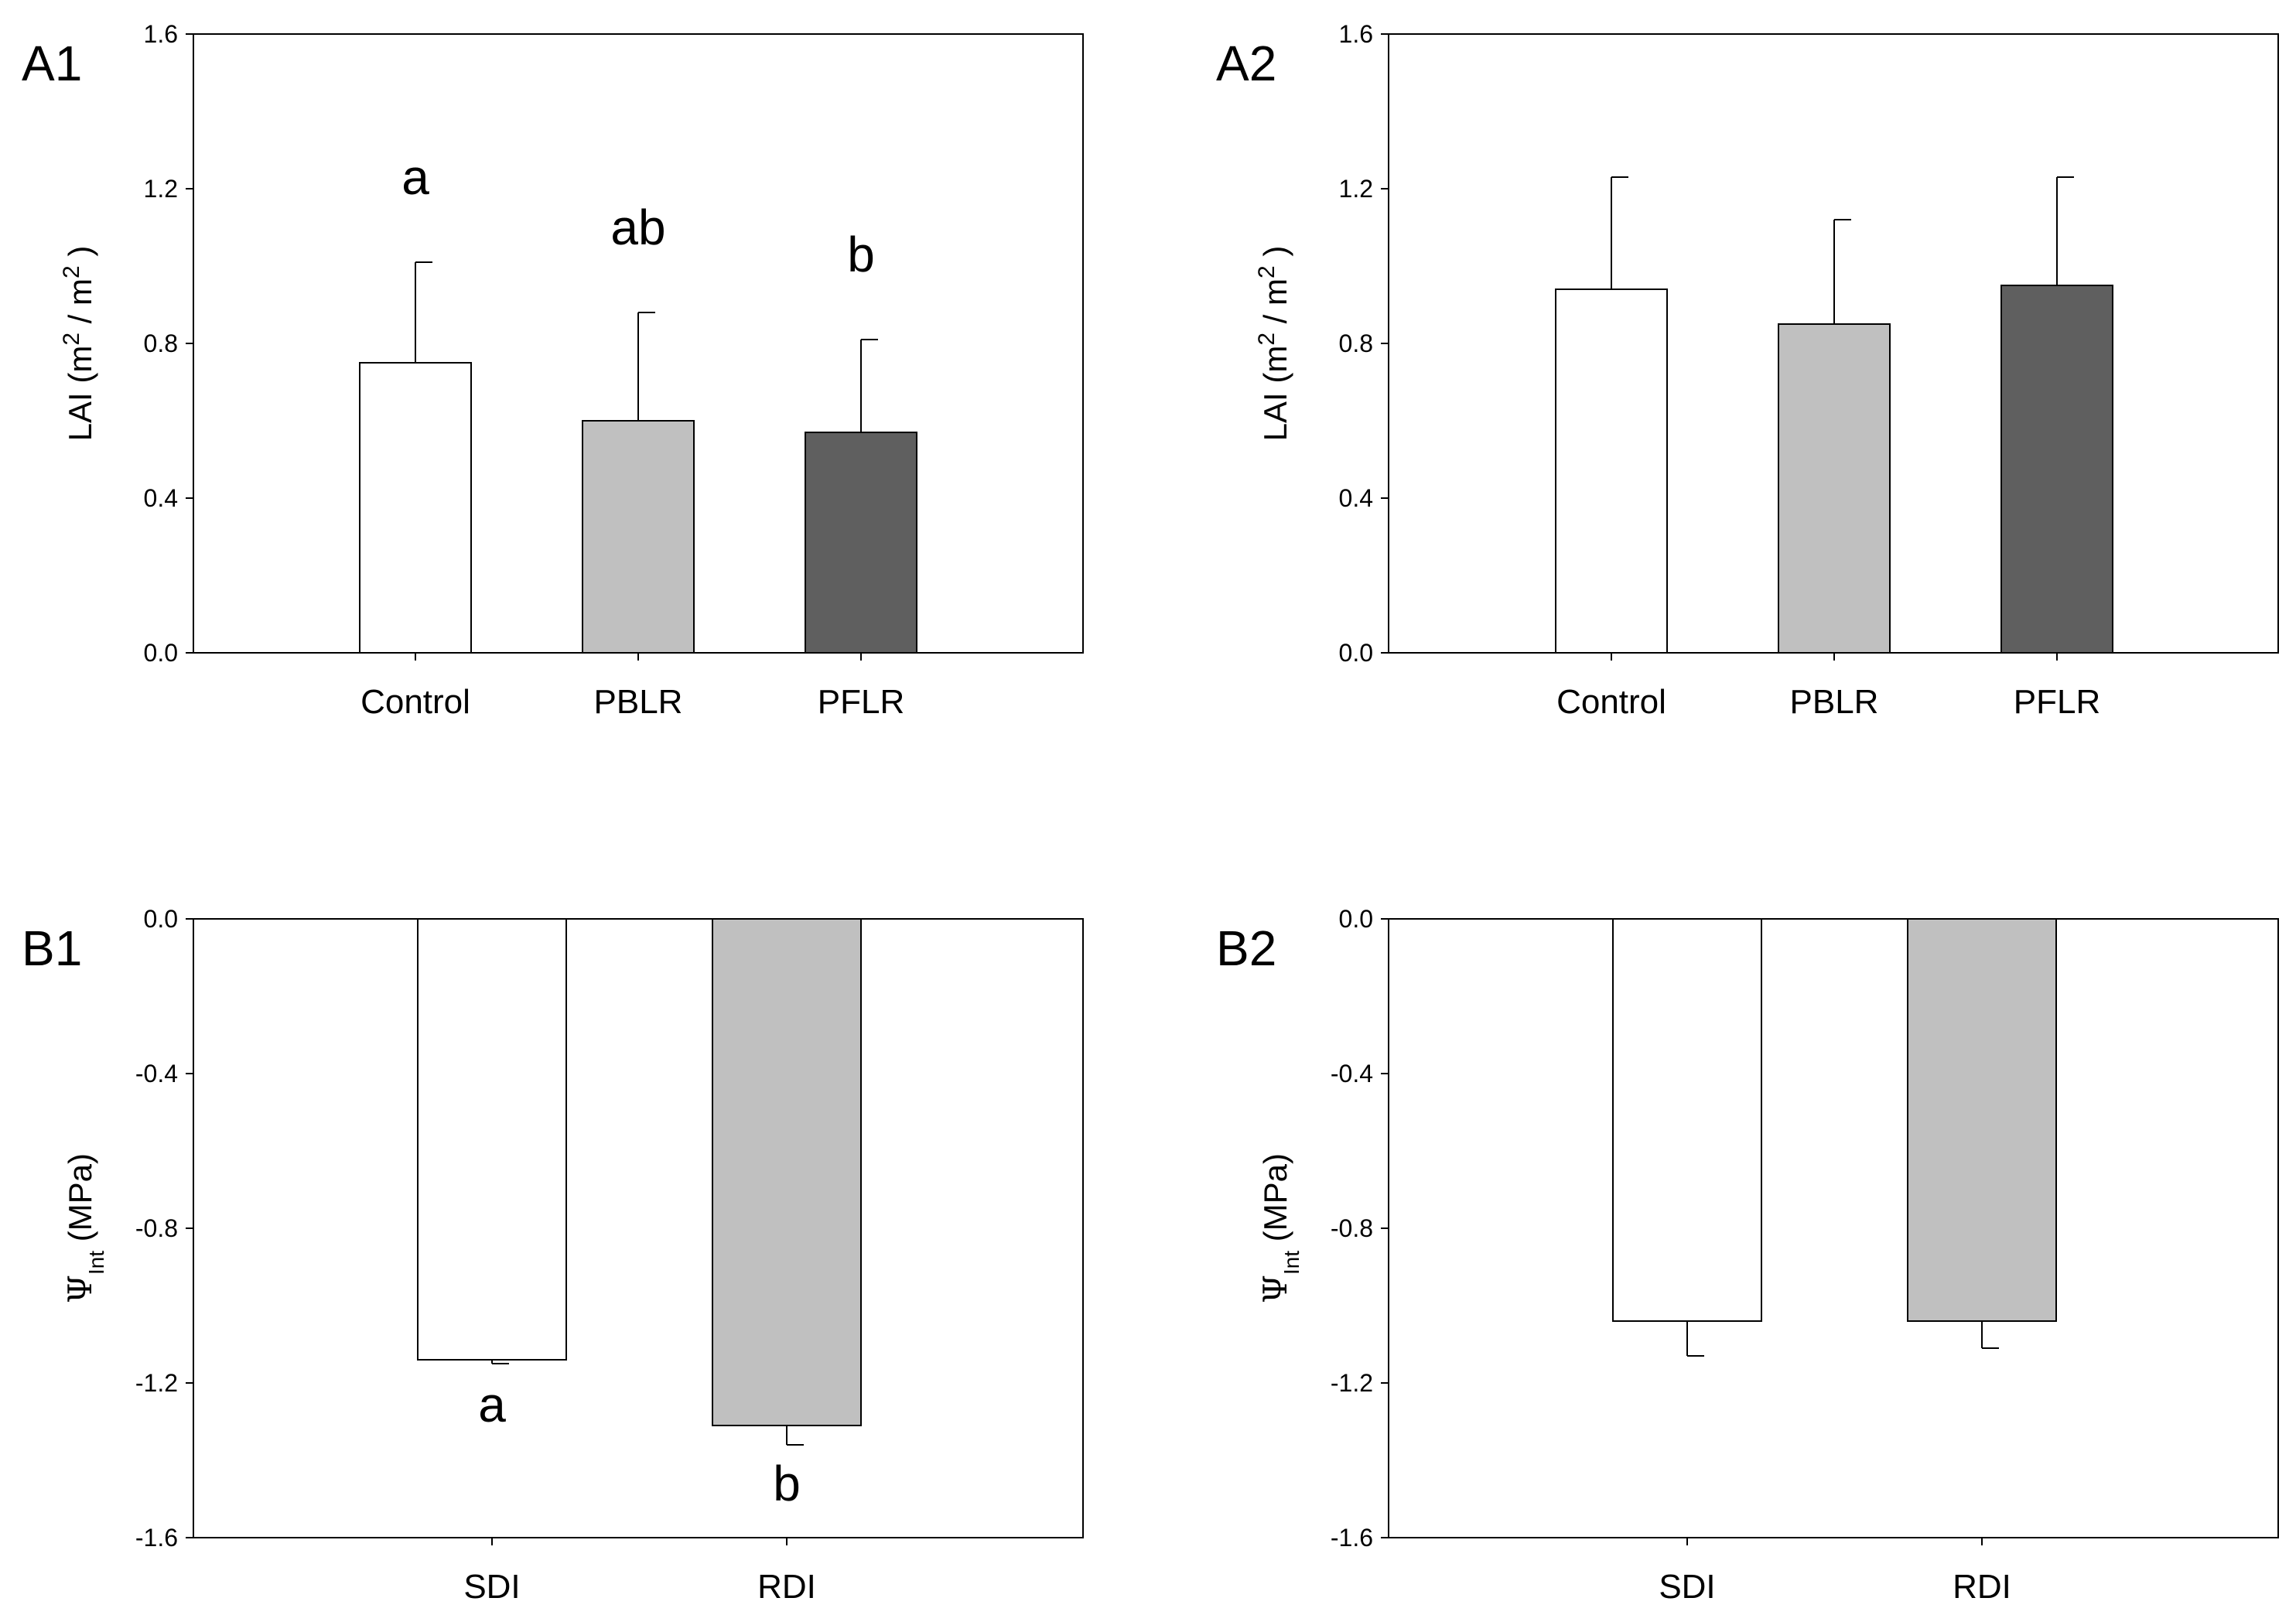  What do you see at coordinates (638, 227) in the screenshot?
I see `significance-letter: ab` at bounding box center [638, 227].